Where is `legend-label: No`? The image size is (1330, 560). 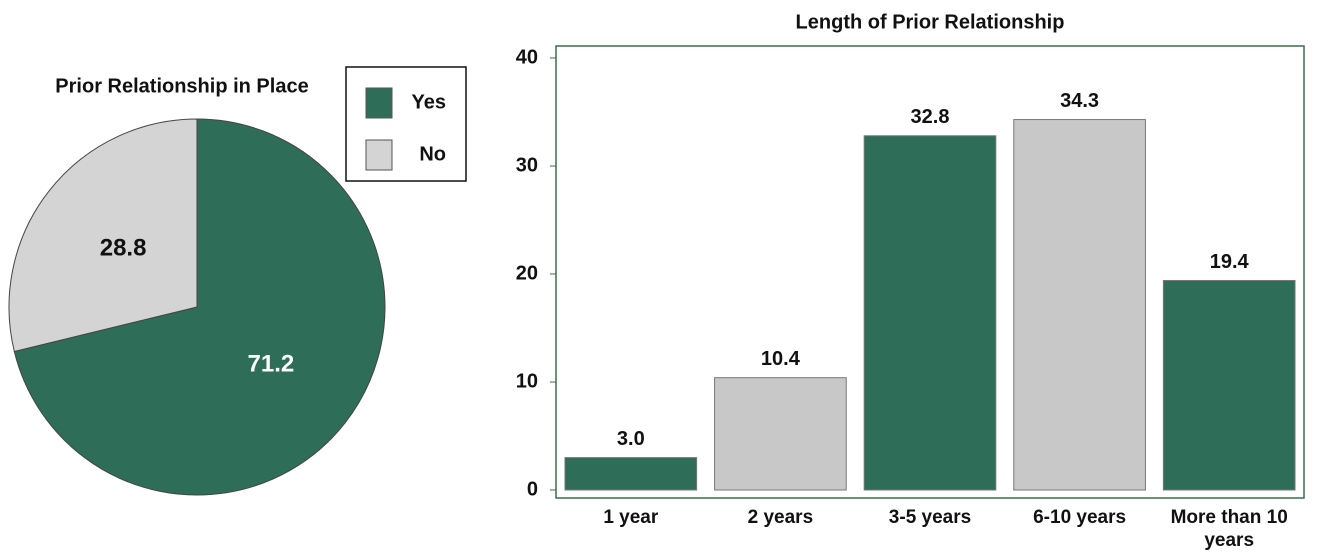
legend-label: No is located at coordinates (432, 154).